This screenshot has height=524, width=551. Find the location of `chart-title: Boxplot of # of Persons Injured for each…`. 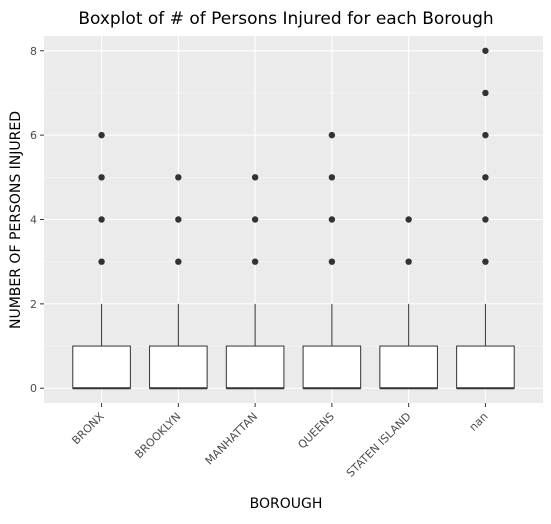

chart-title: Boxplot of # of Persons Injured for each… is located at coordinates (285, 19).